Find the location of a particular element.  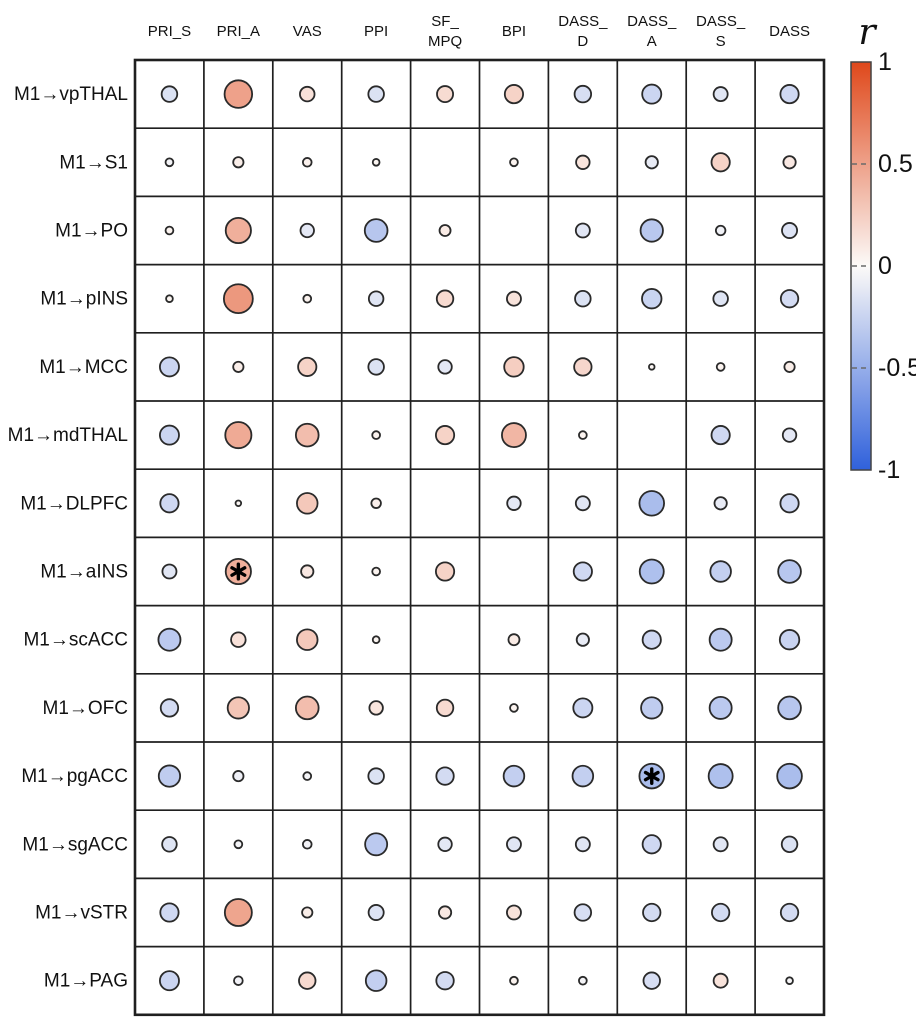

row-label: M1→S1 is located at coordinates (93, 162).